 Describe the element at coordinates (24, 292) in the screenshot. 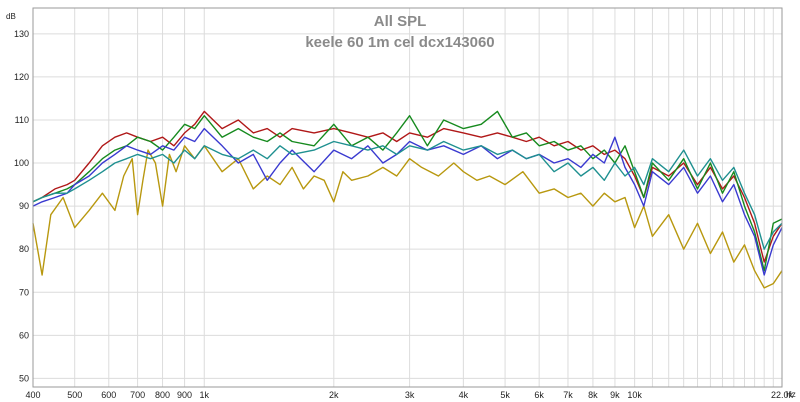

I see `y-tick-label: 70` at that location.